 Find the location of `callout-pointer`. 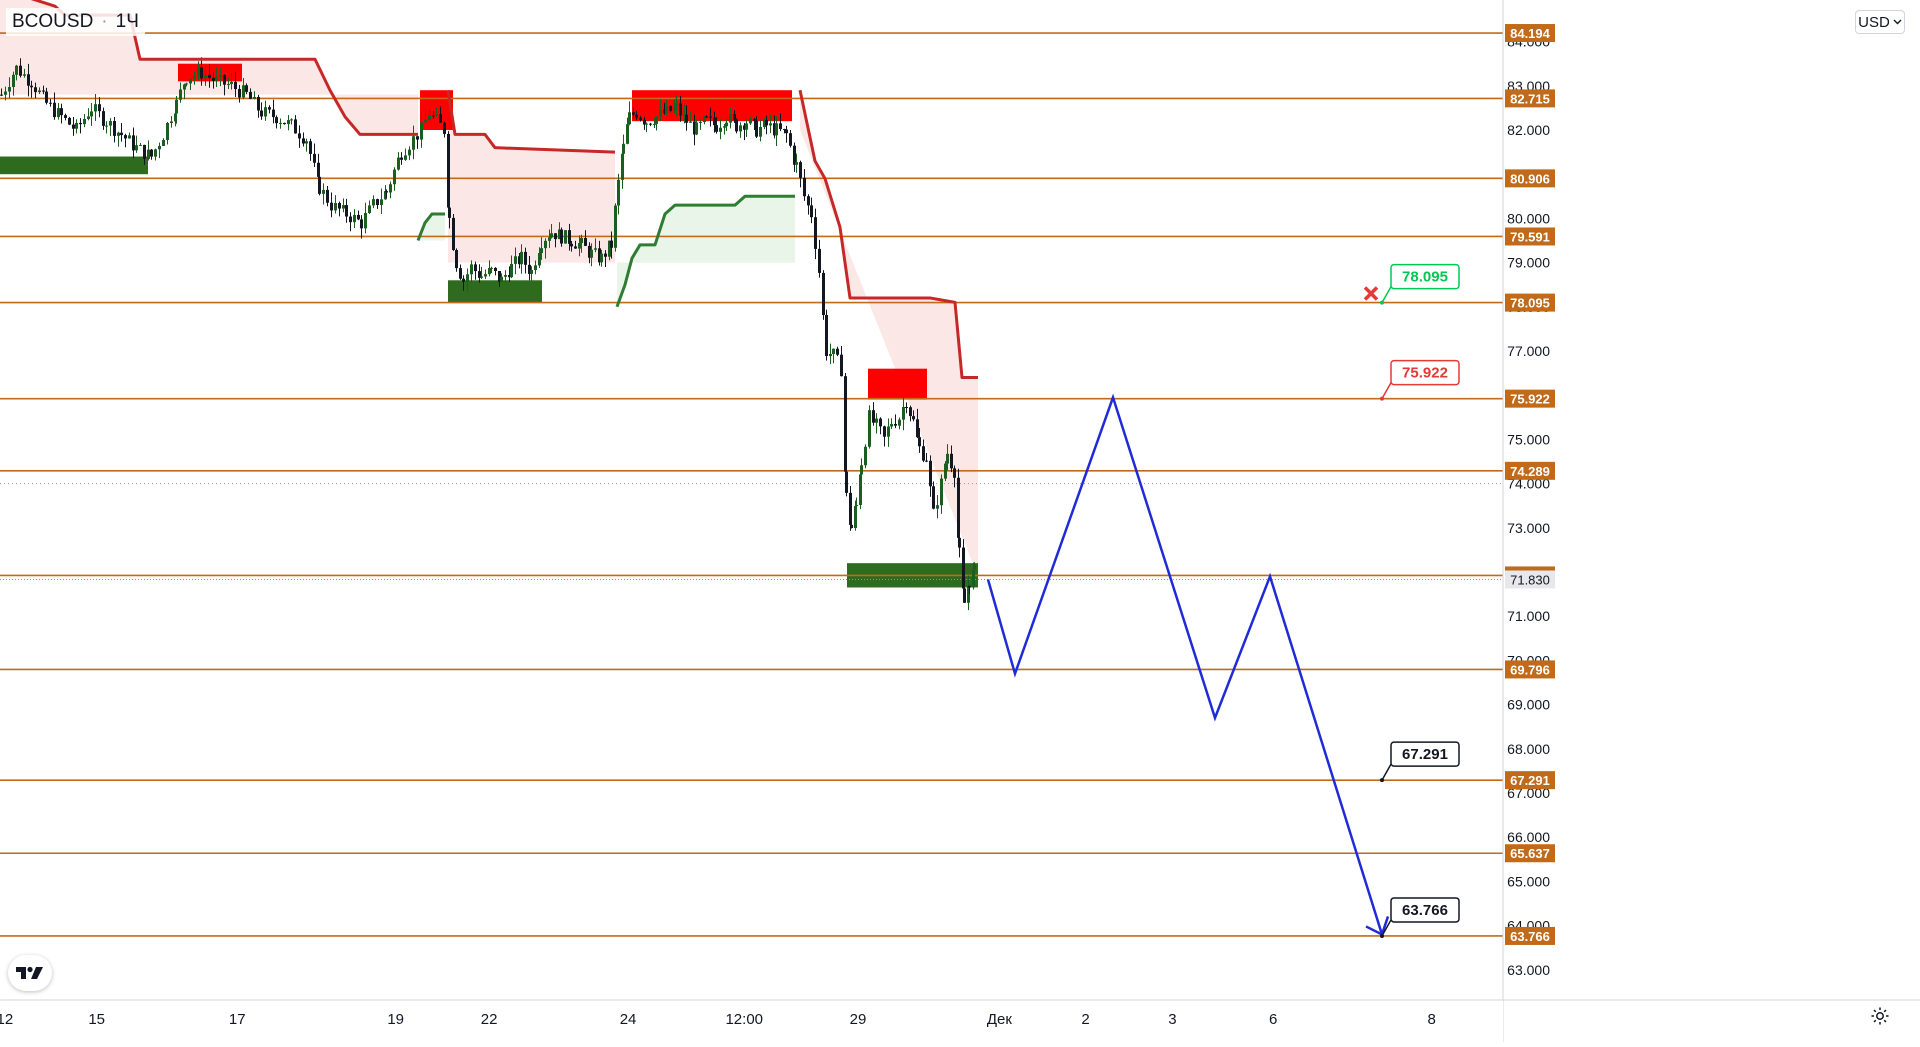

callout-pointer is located at coordinates (1386, 772).